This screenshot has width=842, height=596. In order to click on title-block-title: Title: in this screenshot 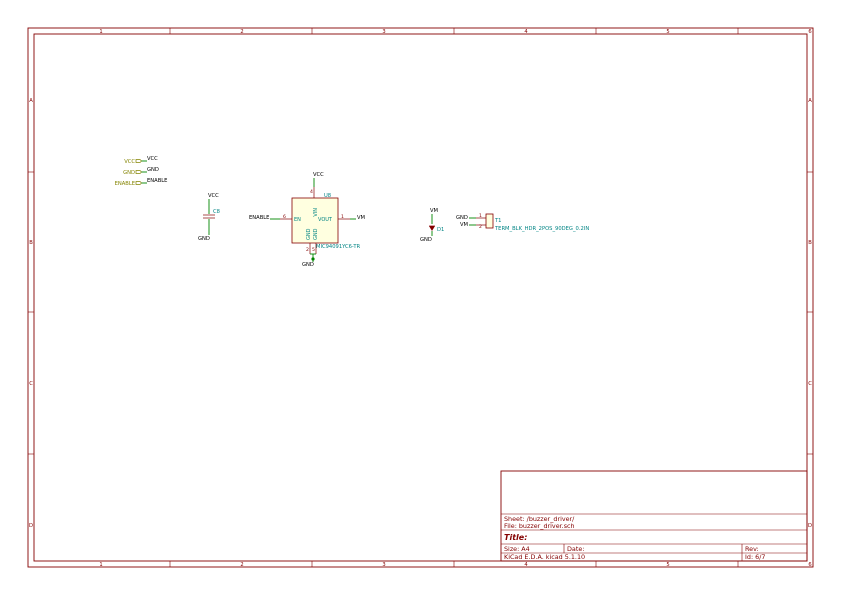, I will do `click(515, 537)`.